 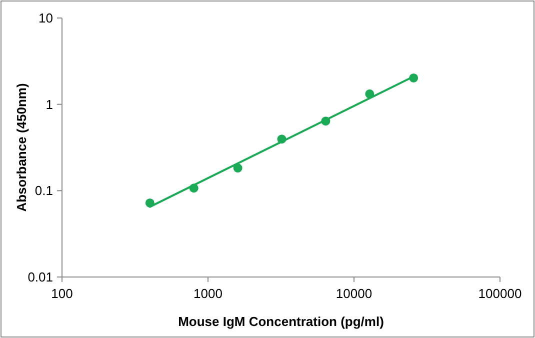 I want to click on y-tick-label: 0.01, so click(x=40, y=277).